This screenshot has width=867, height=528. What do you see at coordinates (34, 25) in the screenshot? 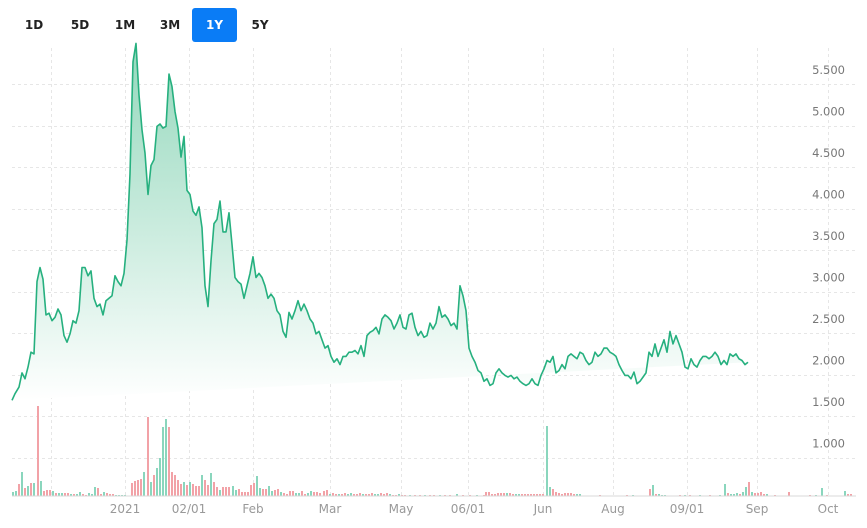
I see `range-button-1d: 1D` at bounding box center [34, 25].